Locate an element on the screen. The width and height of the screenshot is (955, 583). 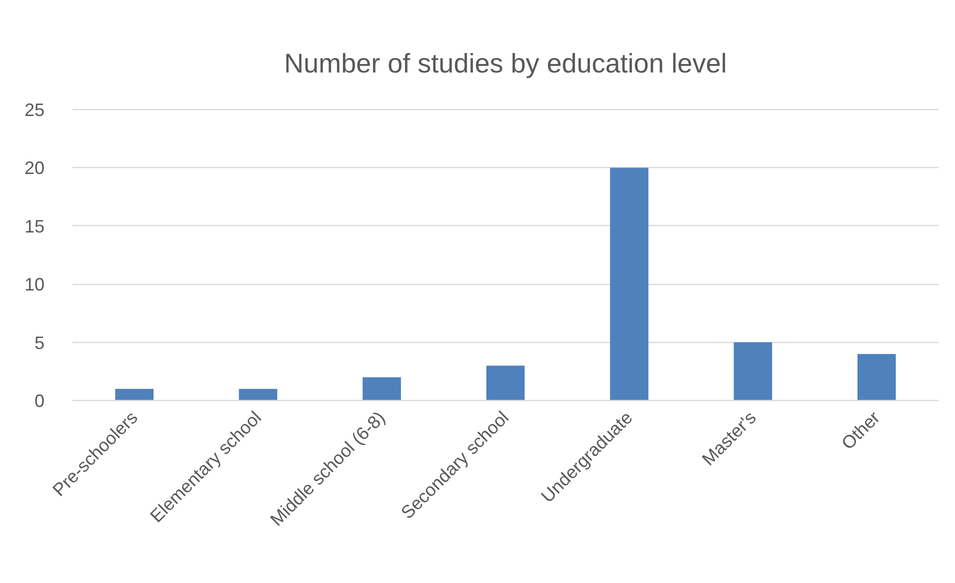
y-tick-label: 5 is located at coordinates (39, 342).